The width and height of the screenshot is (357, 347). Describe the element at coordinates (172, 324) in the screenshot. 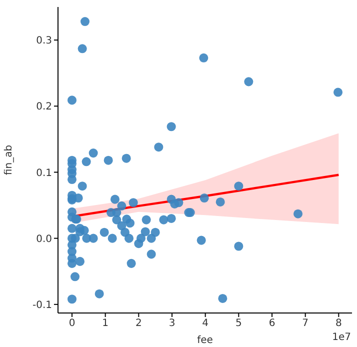

I see `x-tick-label: 3` at that location.